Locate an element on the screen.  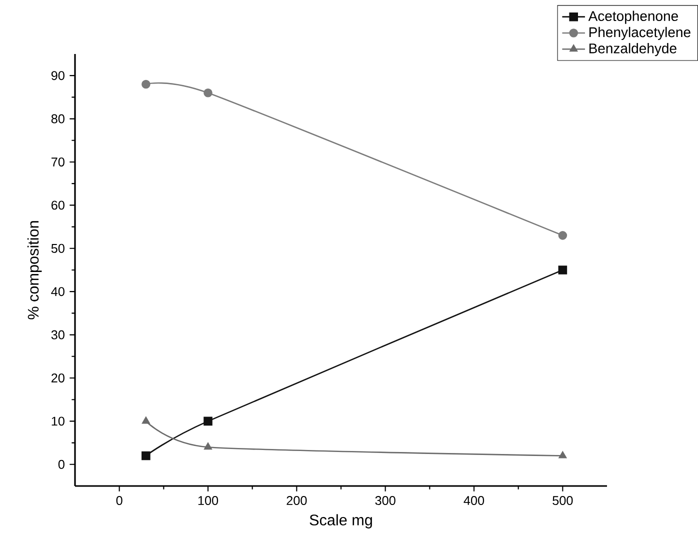
y-tick-label: 10 is located at coordinates (58, 421).